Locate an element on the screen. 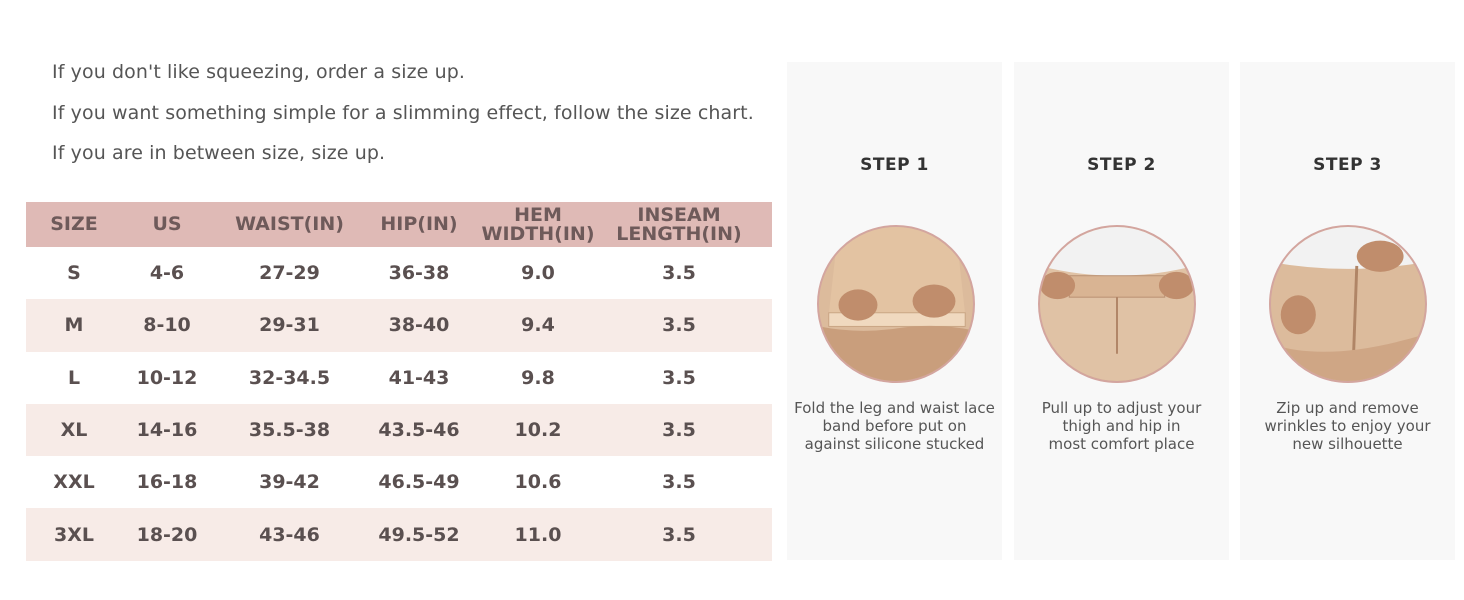  cell-hem-width: 9.8 is located at coordinates (538, 377).